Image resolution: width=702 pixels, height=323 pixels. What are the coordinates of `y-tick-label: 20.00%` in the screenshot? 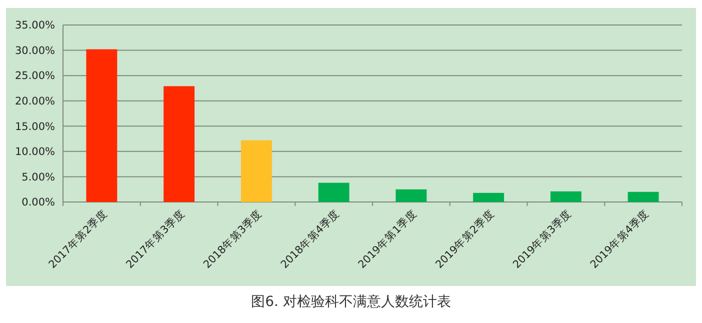 It's located at (35, 102).